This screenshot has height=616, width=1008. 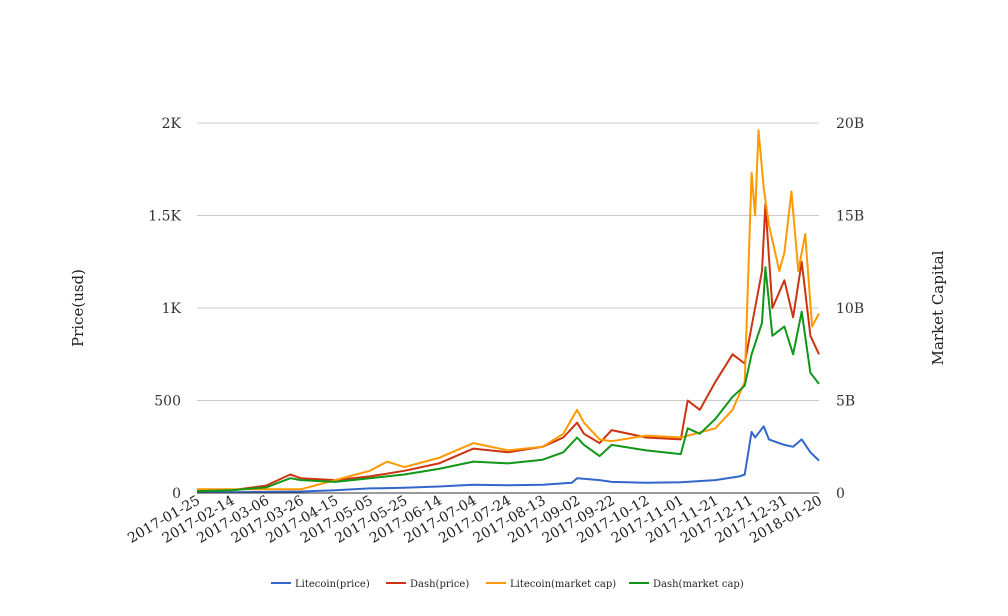 I want to click on right-axis-ticks: 0 5B 10B 15B 20B, so click(x=850, y=309).